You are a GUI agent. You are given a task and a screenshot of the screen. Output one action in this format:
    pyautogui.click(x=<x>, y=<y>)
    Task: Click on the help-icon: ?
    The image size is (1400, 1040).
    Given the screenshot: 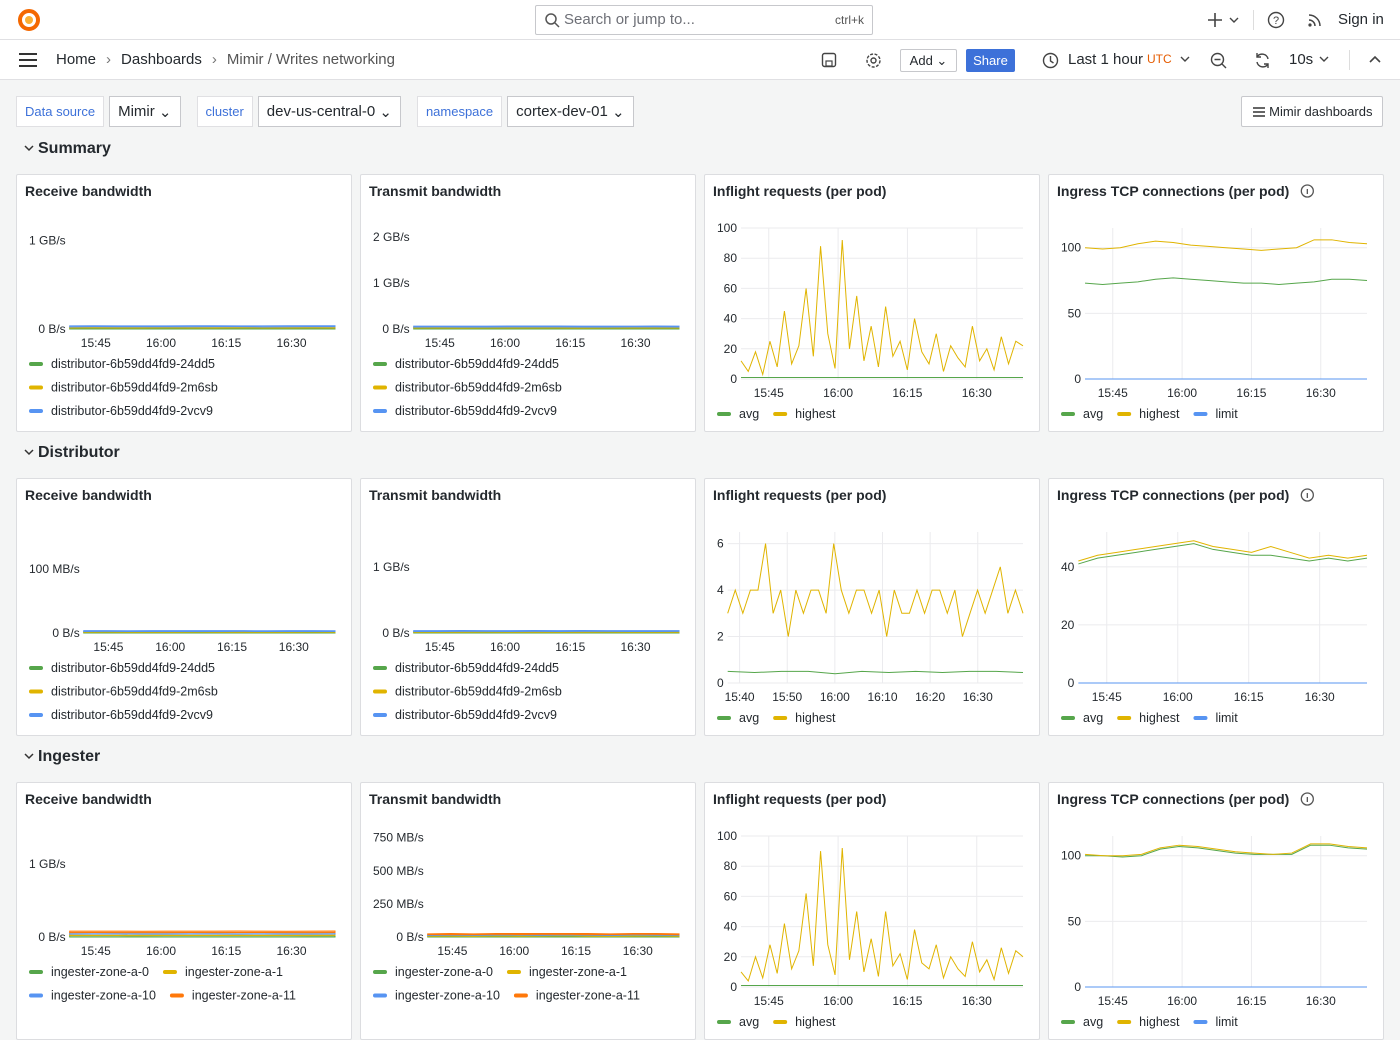 What is the action you would take?
    pyautogui.click(x=1276, y=20)
    